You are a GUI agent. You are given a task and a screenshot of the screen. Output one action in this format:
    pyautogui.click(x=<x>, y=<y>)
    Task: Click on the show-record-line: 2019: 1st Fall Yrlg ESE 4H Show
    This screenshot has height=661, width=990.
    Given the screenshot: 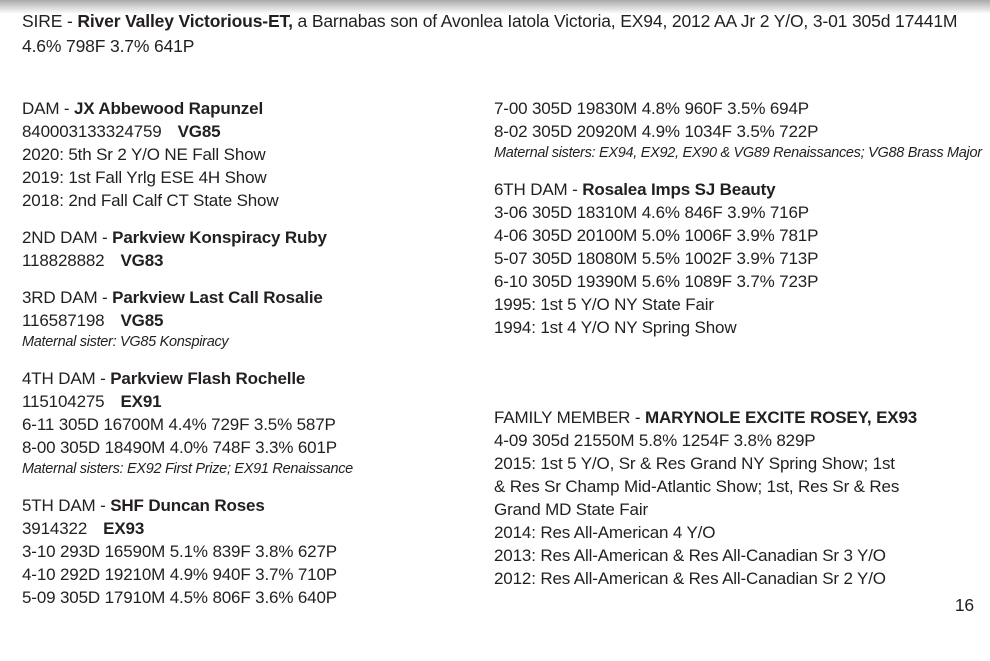 What is the action you would take?
    pyautogui.click(x=144, y=177)
    